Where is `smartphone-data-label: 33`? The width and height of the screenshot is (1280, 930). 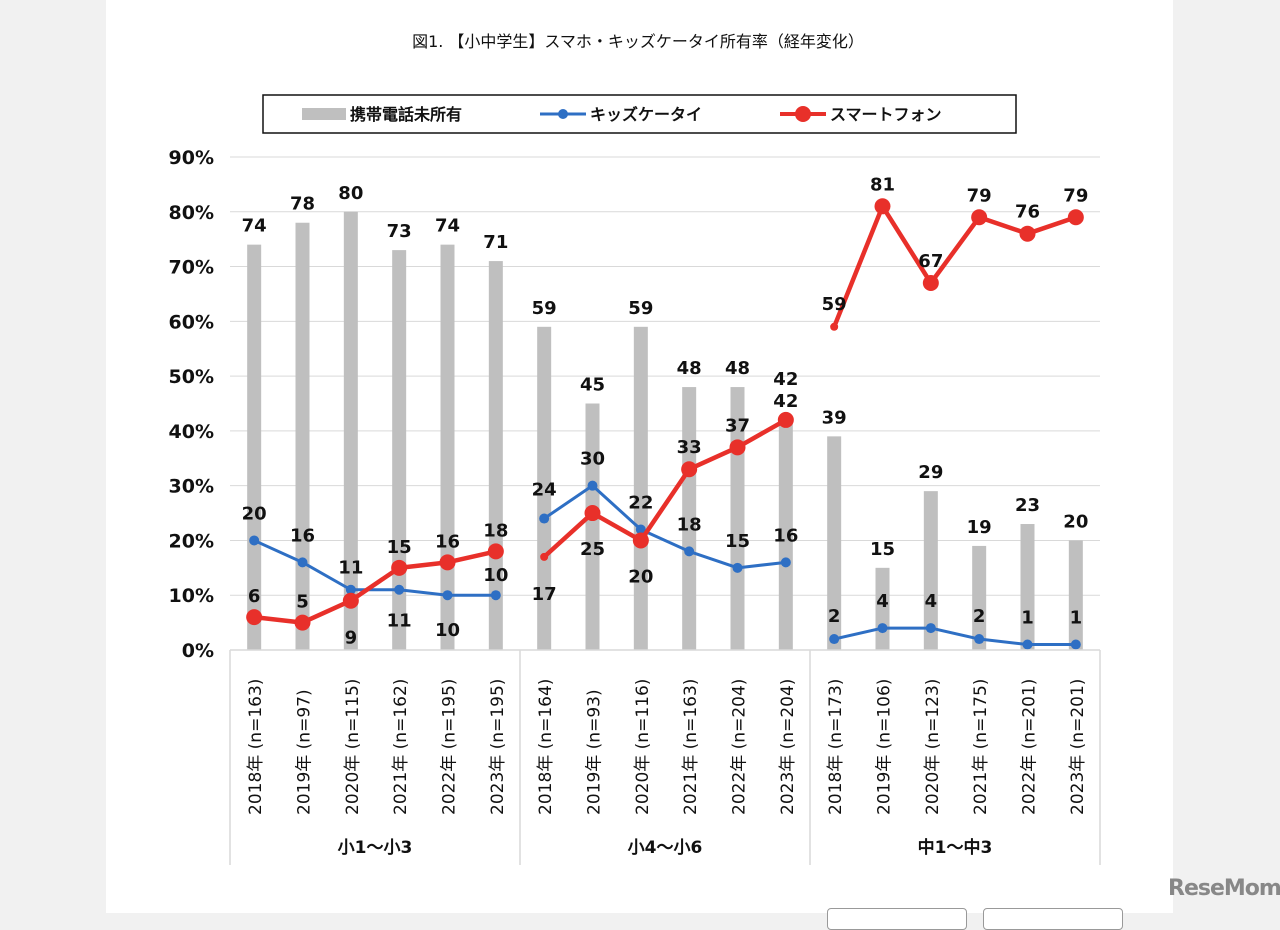 smartphone-data-label: 33 is located at coordinates (689, 447).